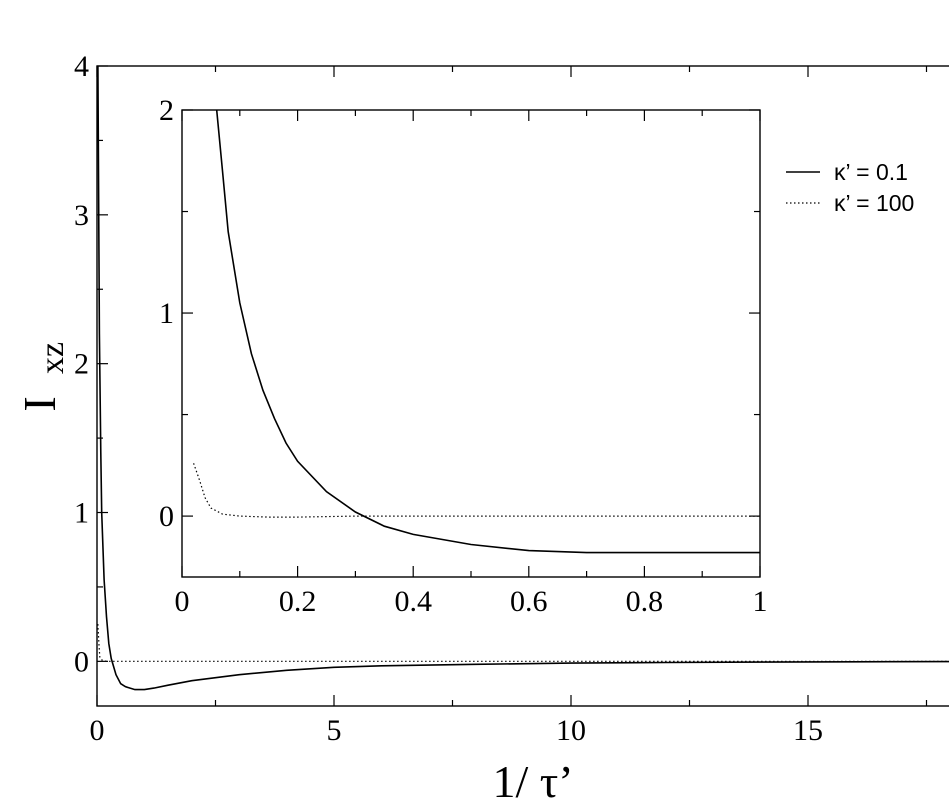 The image size is (949, 806). What do you see at coordinates (874, 203) in the screenshot?
I see `legend-label: κ’ = 100` at bounding box center [874, 203].